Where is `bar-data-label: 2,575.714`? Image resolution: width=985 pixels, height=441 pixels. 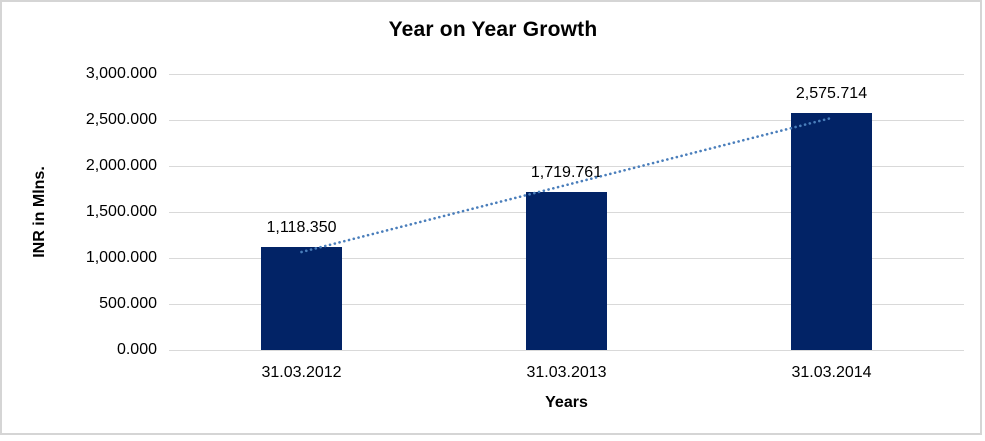 bar-data-label: 2,575.714 is located at coordinates (831, 93).